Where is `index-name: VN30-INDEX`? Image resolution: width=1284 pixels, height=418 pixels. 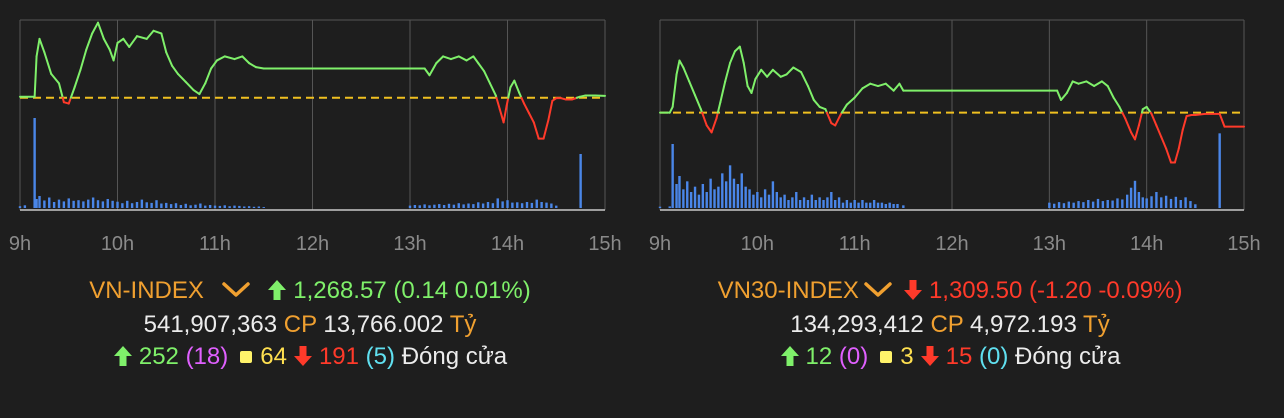 index-name: VN30-INDEX is located at coordinates (788, 290).